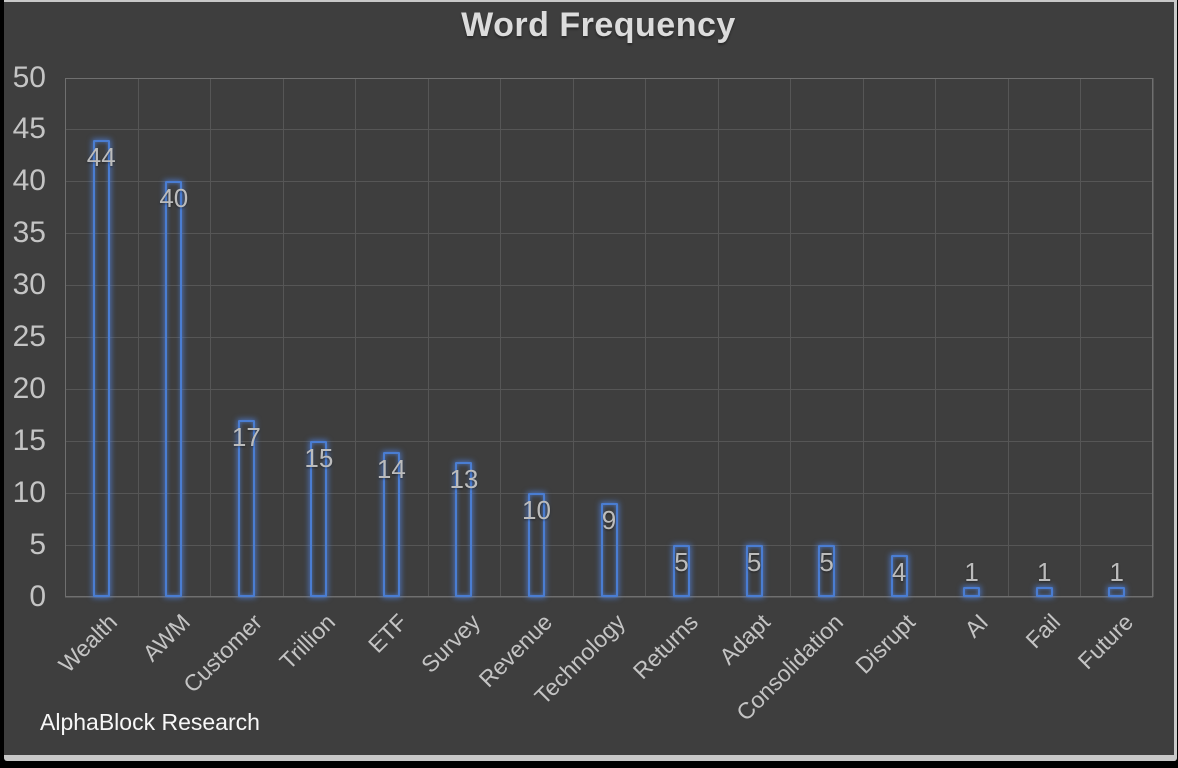 This screenshot has width=1178, height=768. What do you see at coordinates (609, 520) in the screenshot?
I see `bar-value-label: 9` at bounding box center [609, 520].